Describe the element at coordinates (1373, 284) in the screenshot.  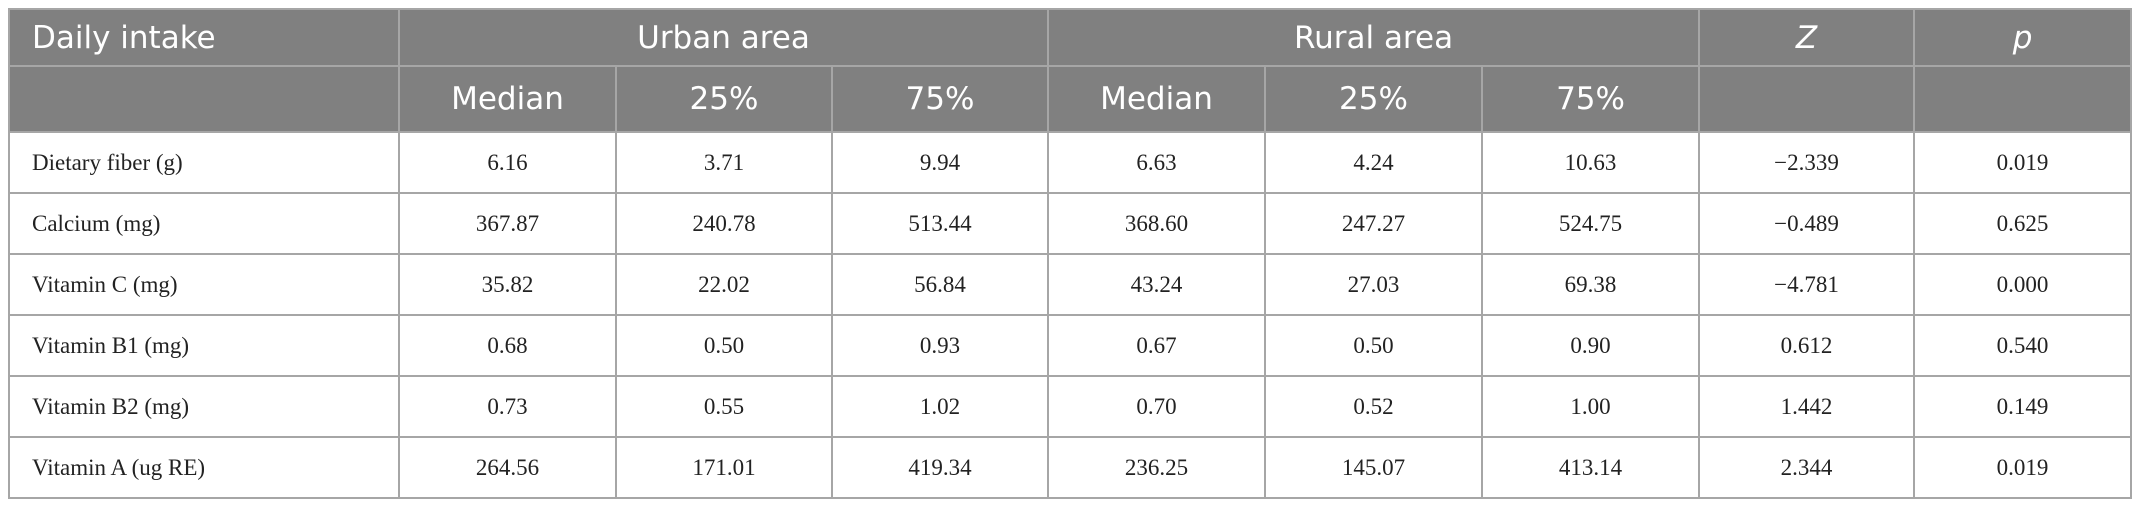
I see `value-cell: 27.03` at that location.